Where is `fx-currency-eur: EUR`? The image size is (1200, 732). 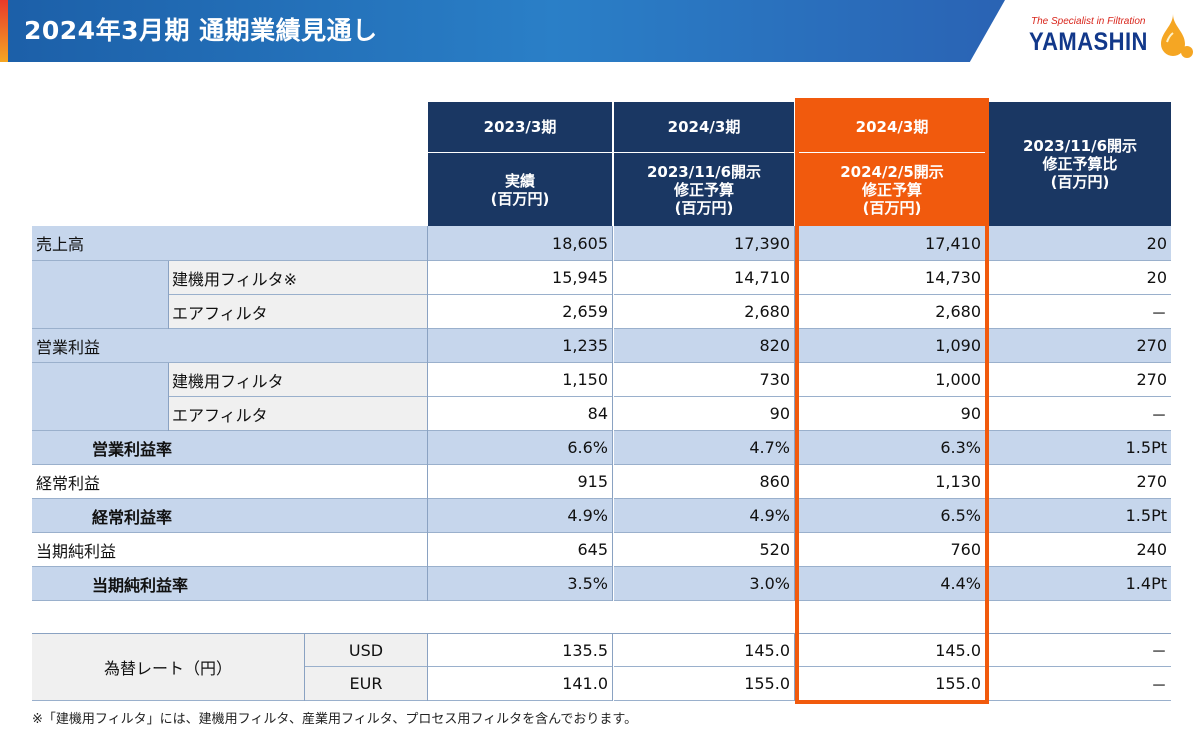
fx-currency-eur: EUR is located at coordinates (366, 684).